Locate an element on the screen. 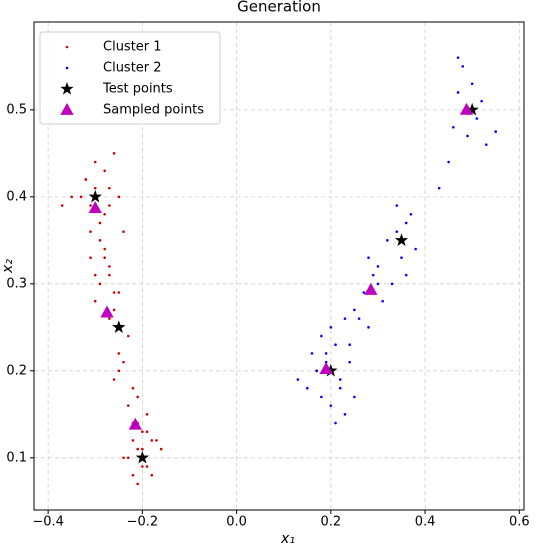 Image resolution: width=536 pixels, height=546 pixels. x-tick-label: −0.2 is located at coordinates (143, 522).